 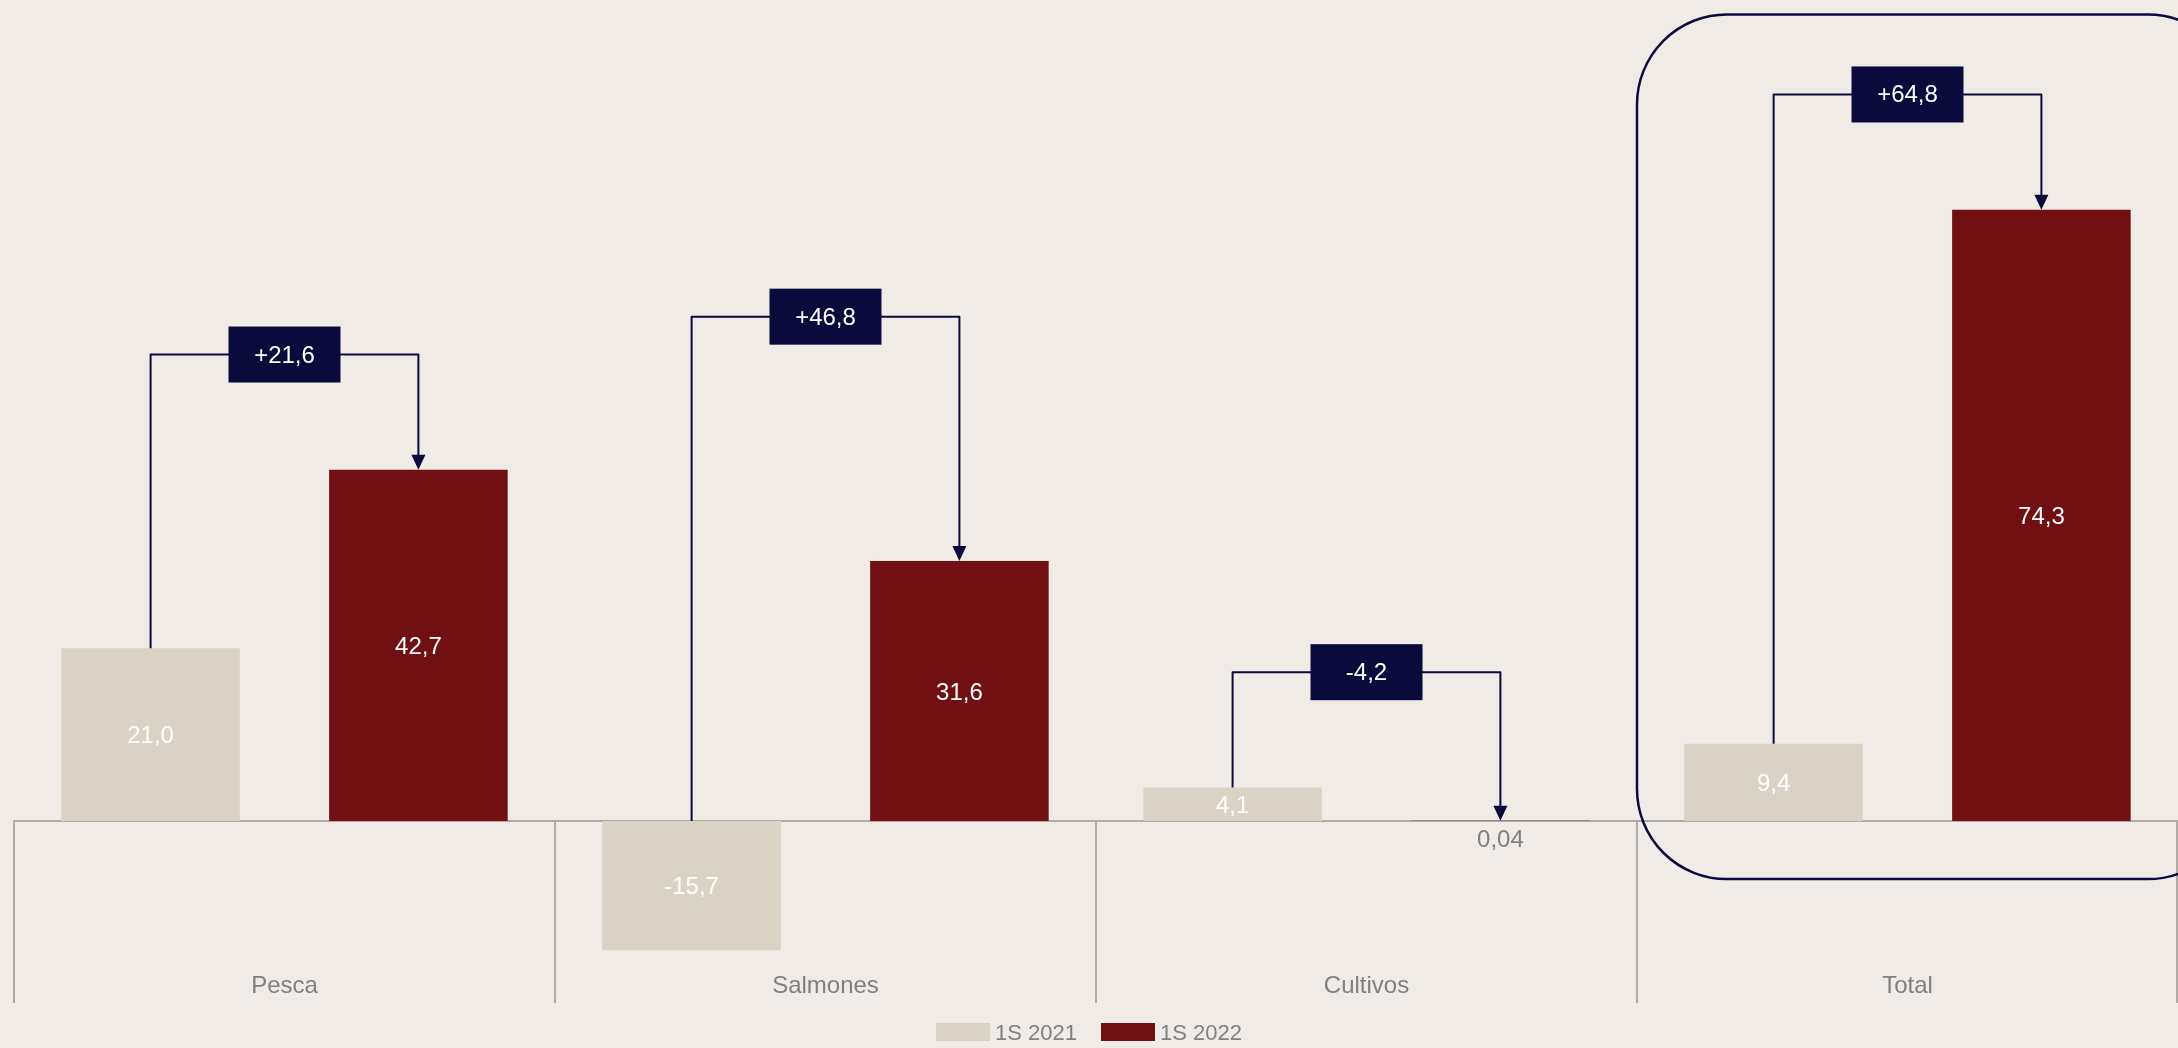 I want to click on annotation: +46,8, so click(x=825, y=316).